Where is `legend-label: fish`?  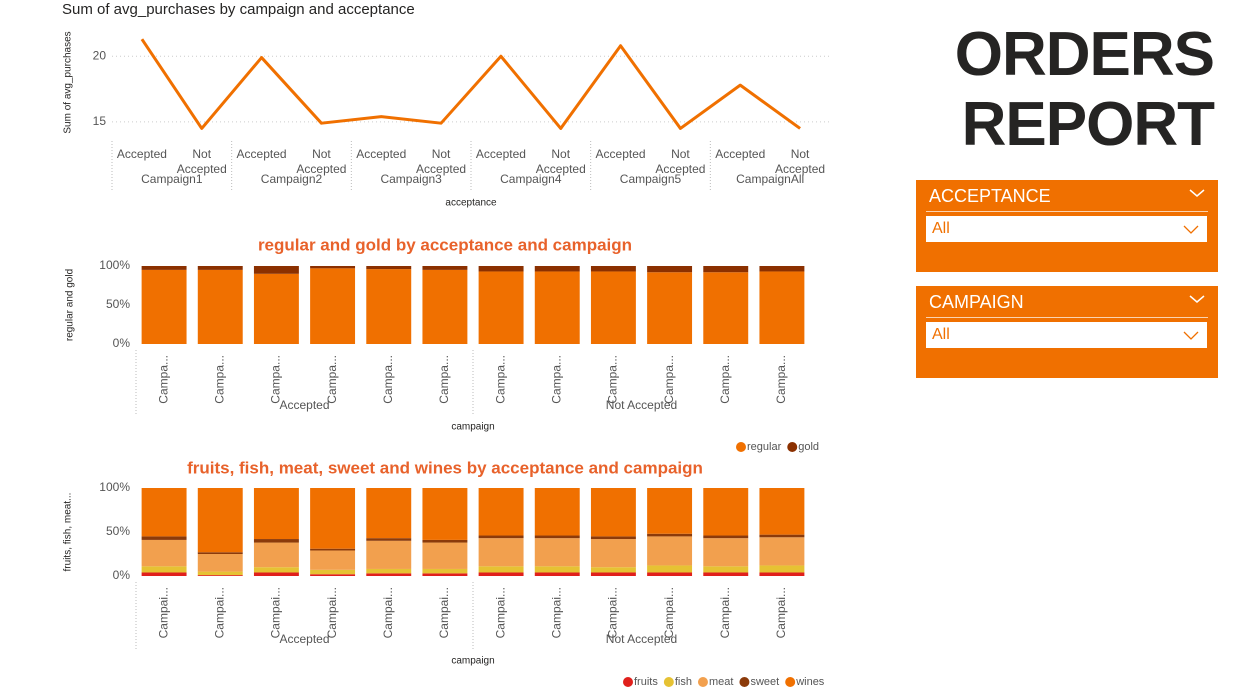 legend-label: fish is located at coordinates (683, 682).